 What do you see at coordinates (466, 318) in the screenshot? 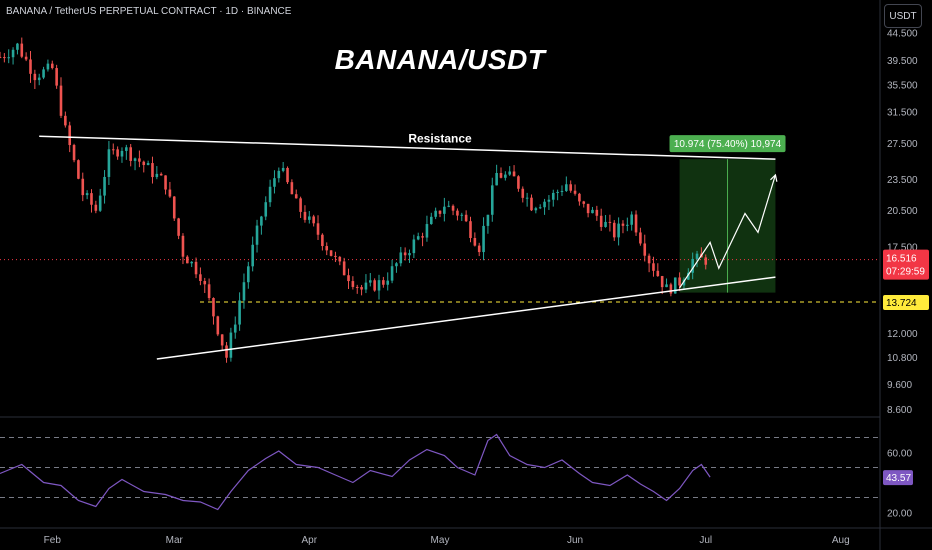
I see `support-trendline` at bounding box center [466, 318].